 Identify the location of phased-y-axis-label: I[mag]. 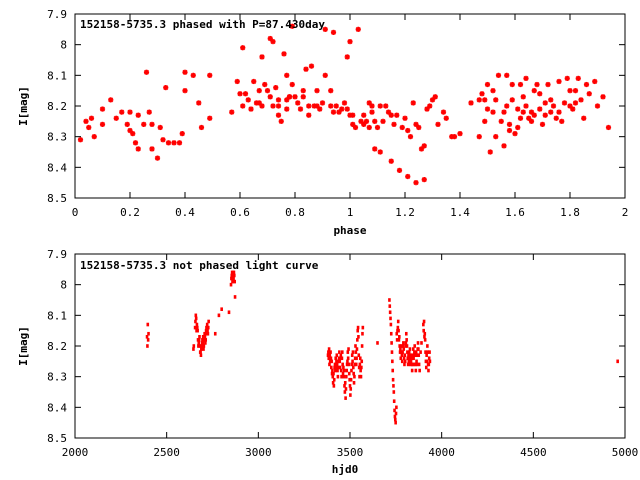
(23, 106).